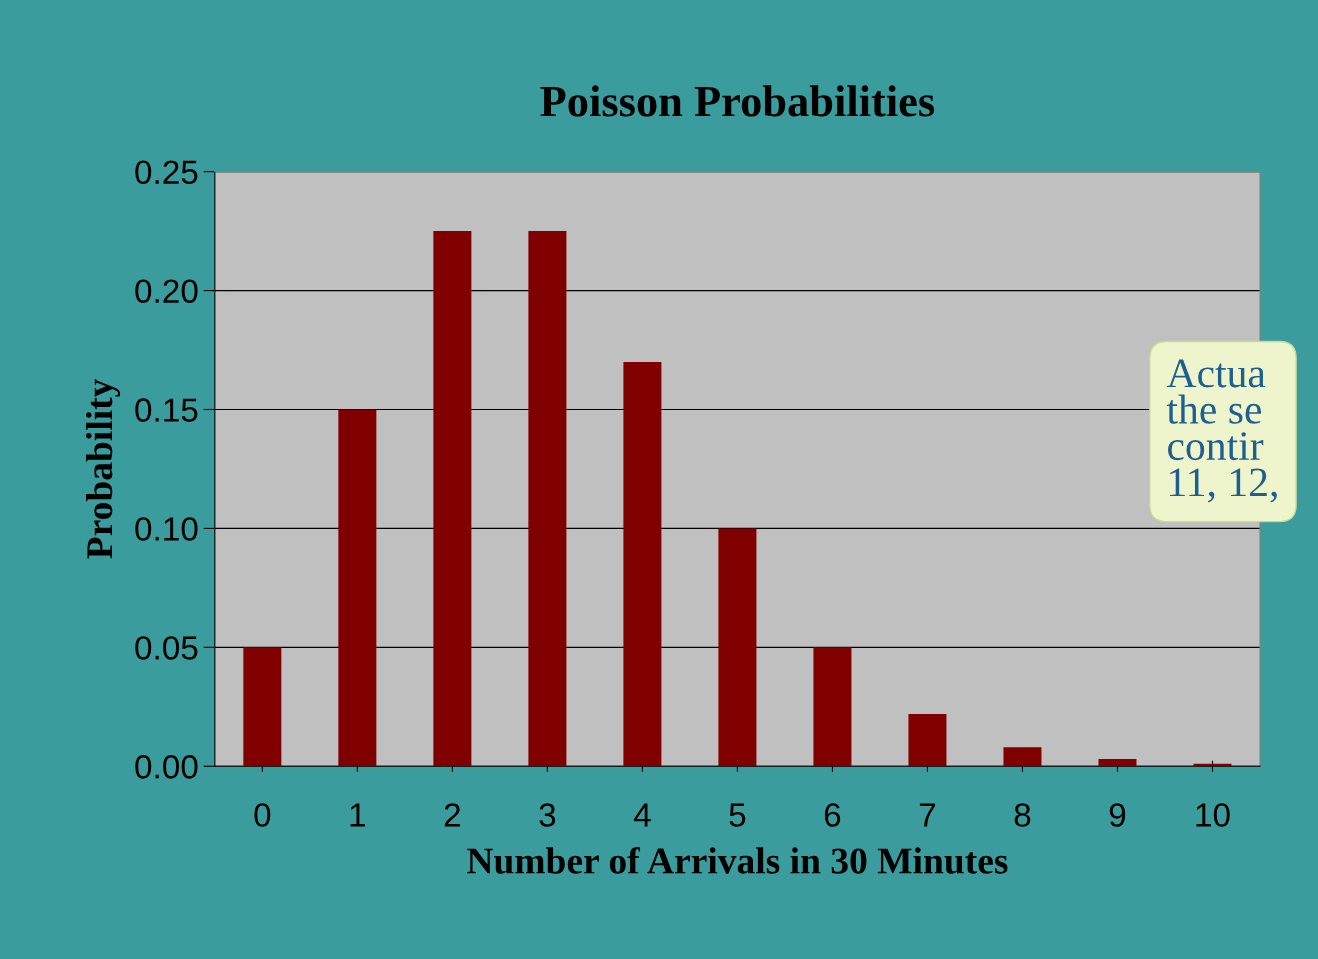  I want to click on x-tick-label: 6, so click(832, 815).